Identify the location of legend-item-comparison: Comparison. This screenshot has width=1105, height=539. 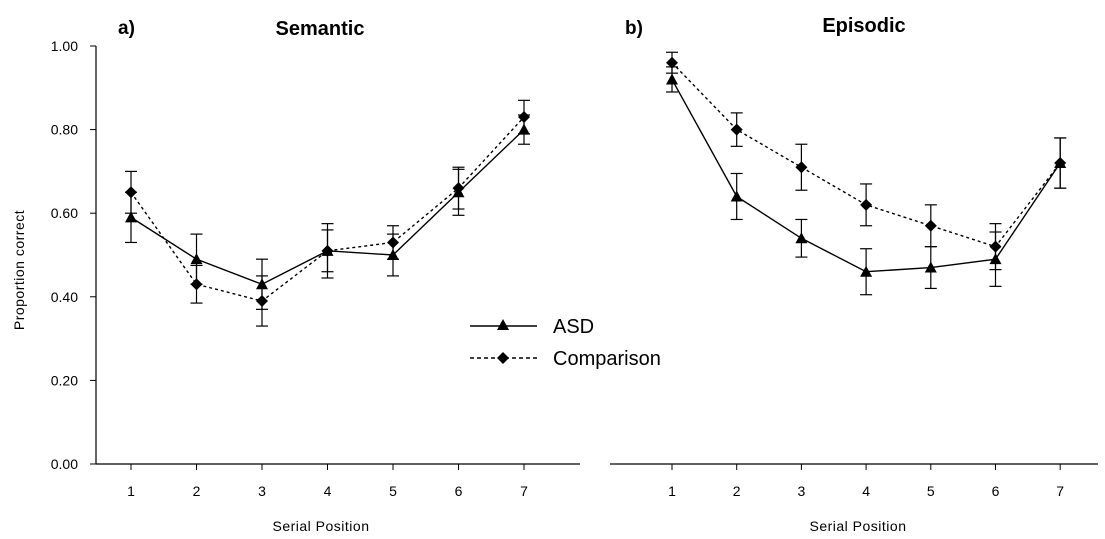
(565, 359).